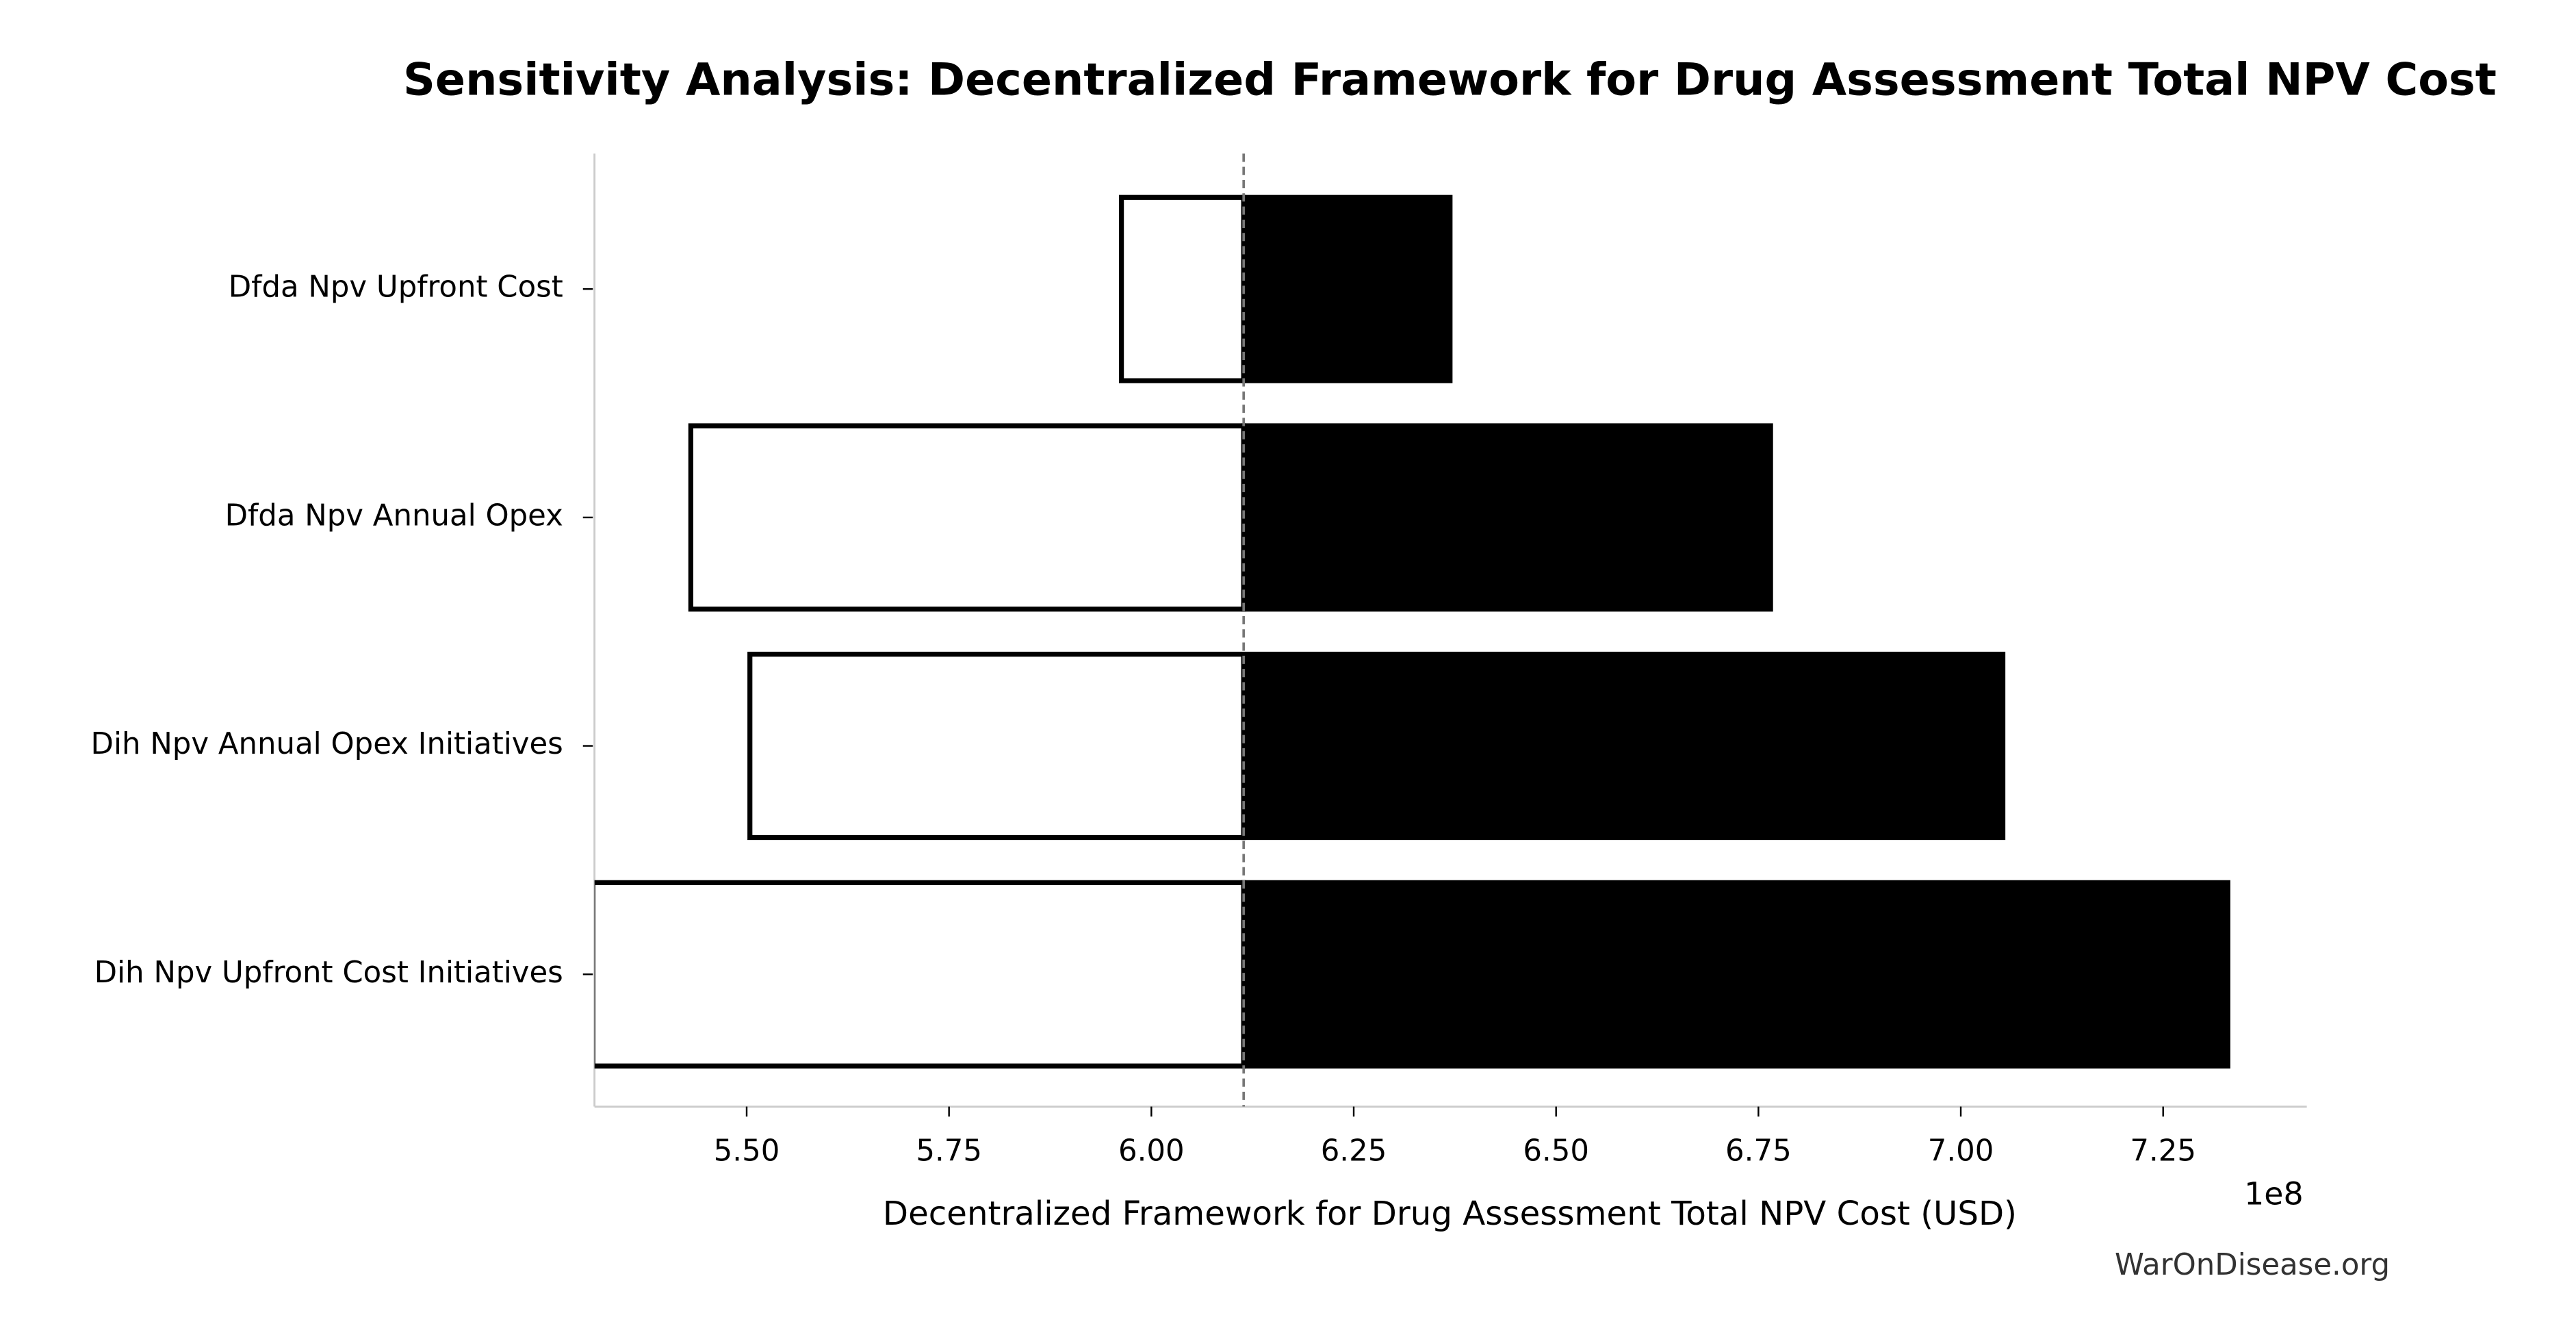 Image resolution: width=2576 pixels, height=1339 pixels. What do you see at coordinates (1354, 1151) in the screenshot?
I see `x-tick-label: 6.25` at bounding box center [1354, 1151].